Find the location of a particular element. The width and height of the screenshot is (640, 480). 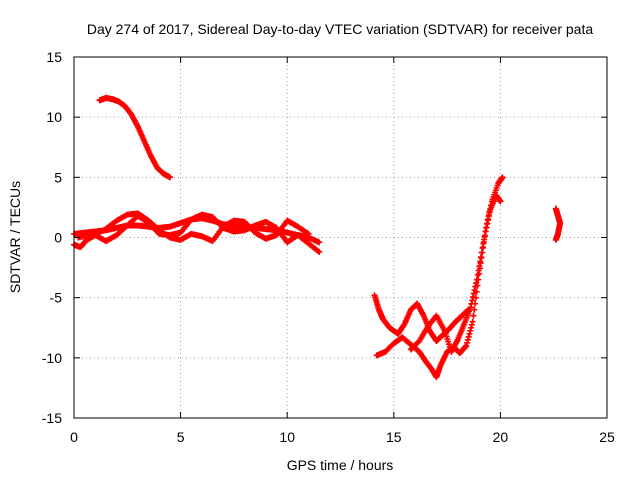

y-tick-label: -5 is located at coordinates (56, 298).